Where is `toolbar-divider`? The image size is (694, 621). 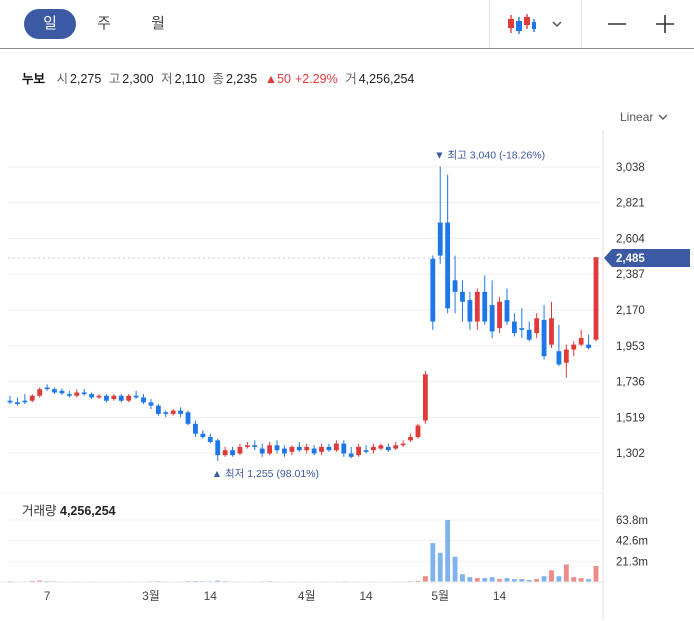 toolbar-divider is located at coordinates (489, 24).